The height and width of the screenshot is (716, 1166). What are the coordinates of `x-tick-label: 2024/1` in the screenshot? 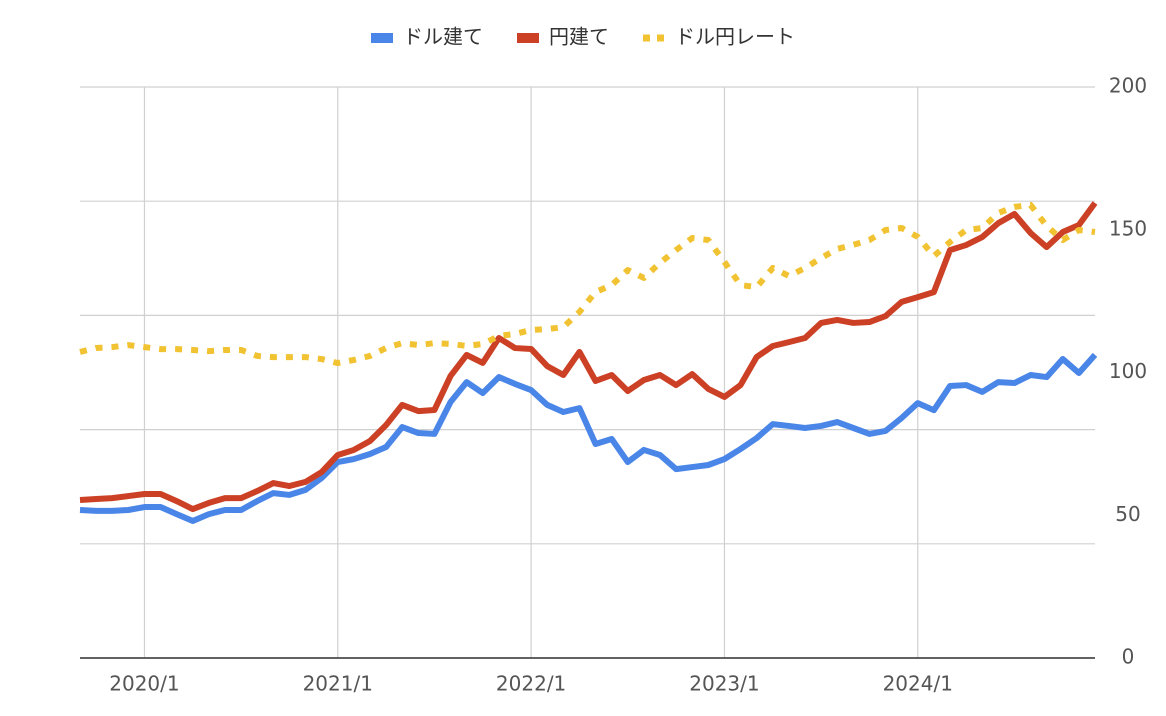 It's located at (918, 684).